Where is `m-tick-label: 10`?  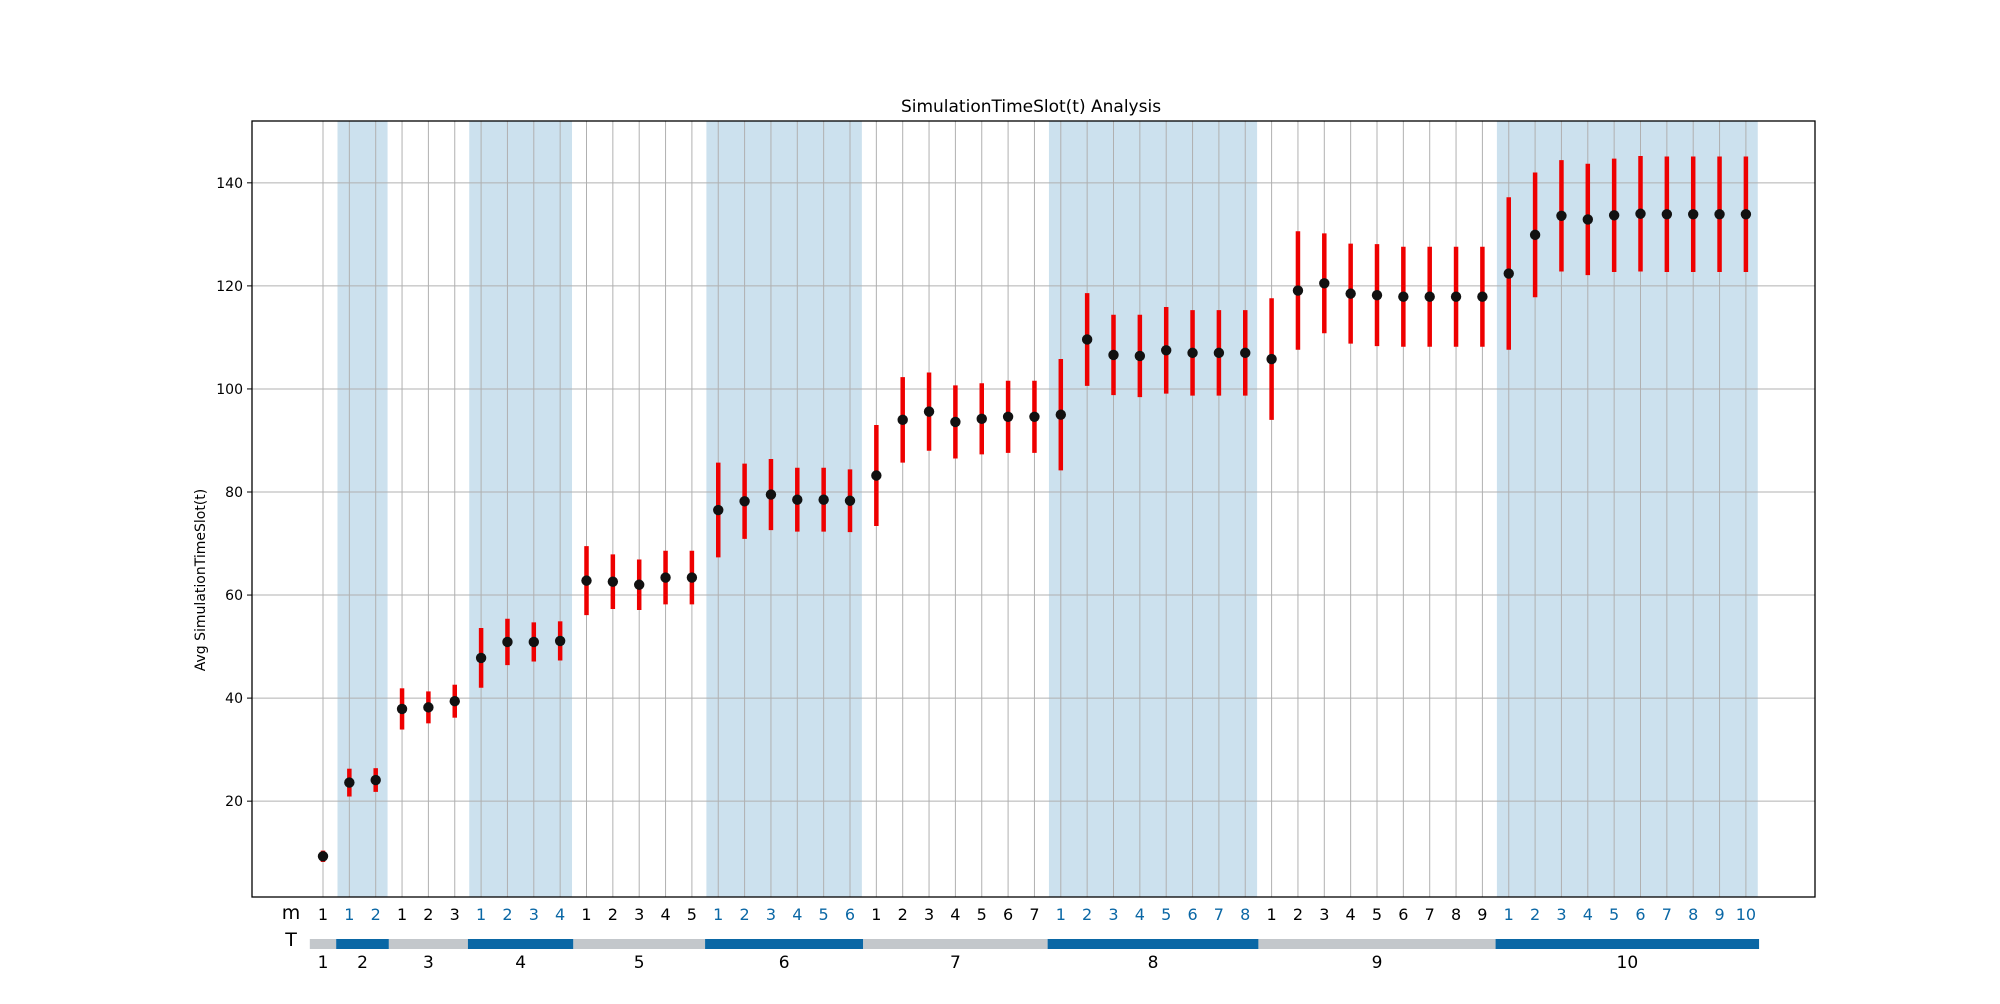 m-tick-label: 10 is located at coordinates (1746, 914).